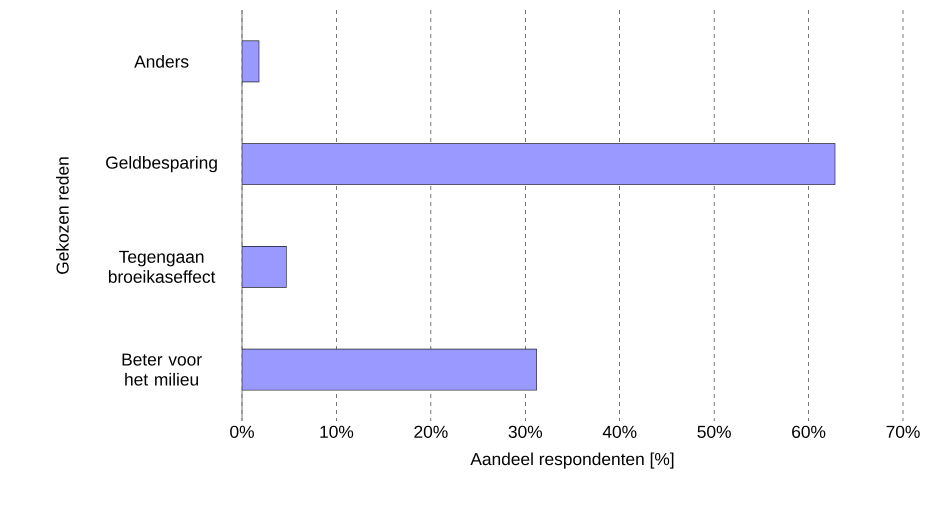  What do you see at coordinates (162, 370) in the screenshot?
I see `y-tick-label: Beter voor het milieu` at bounding box center [162, 370].